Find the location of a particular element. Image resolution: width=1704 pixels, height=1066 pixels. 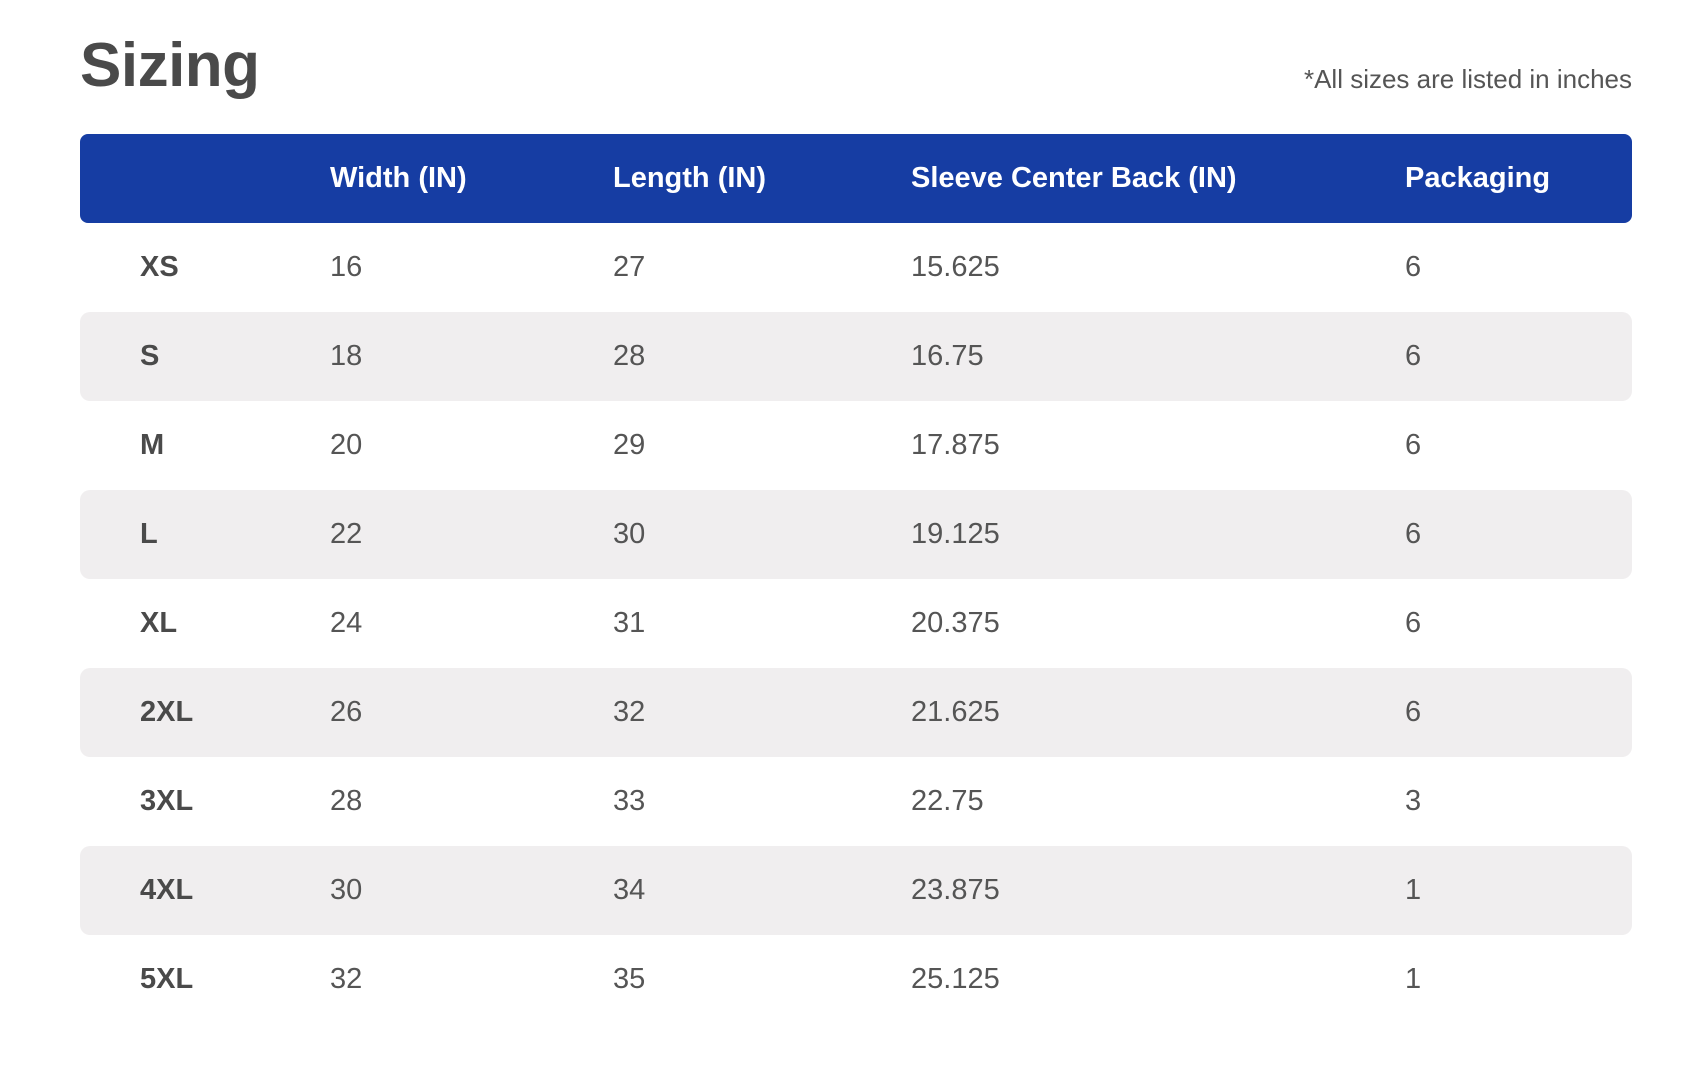

sleeve-value: 16.75 is located at coordinates (947, 356).